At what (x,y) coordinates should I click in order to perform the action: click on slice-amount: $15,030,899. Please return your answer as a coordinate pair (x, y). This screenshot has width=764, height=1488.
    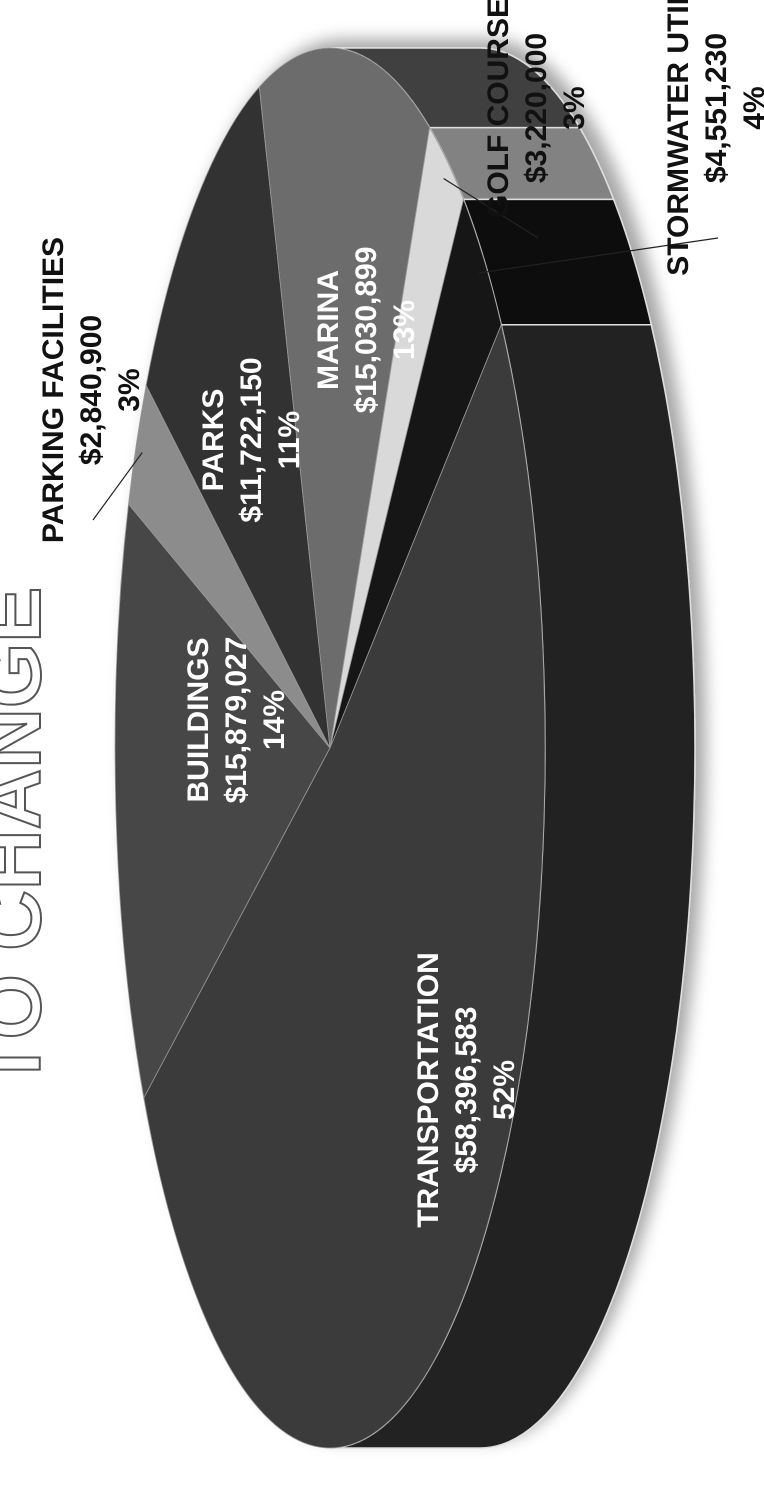
    Looking at the image, I should click on (366, 330).